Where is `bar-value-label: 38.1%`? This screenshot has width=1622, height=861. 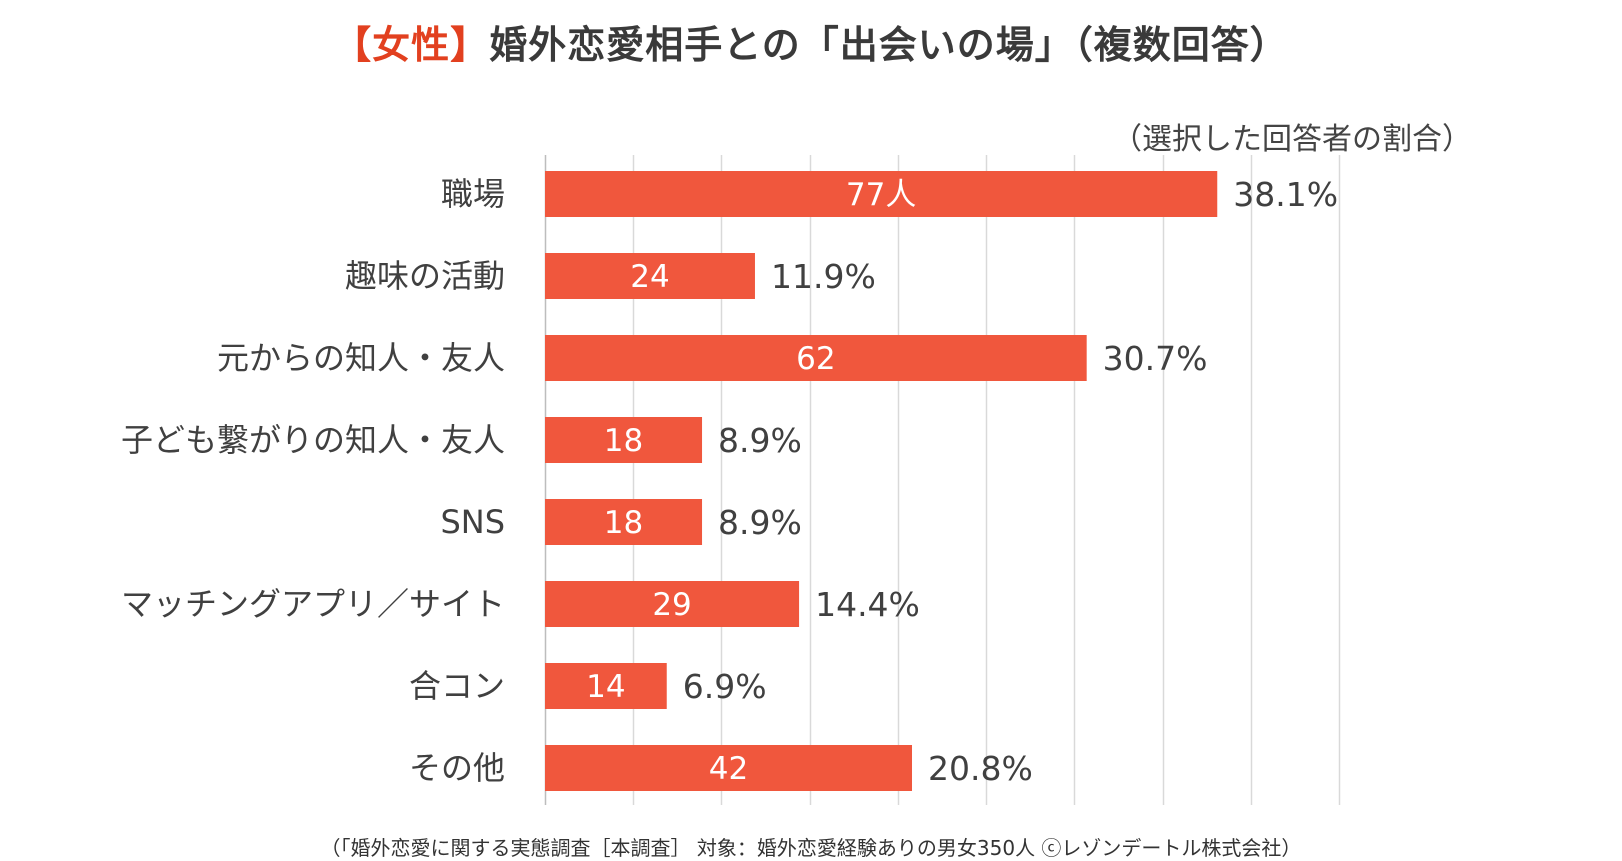 bar-value-label: 38.1% is located at coordinates (1285, 194).